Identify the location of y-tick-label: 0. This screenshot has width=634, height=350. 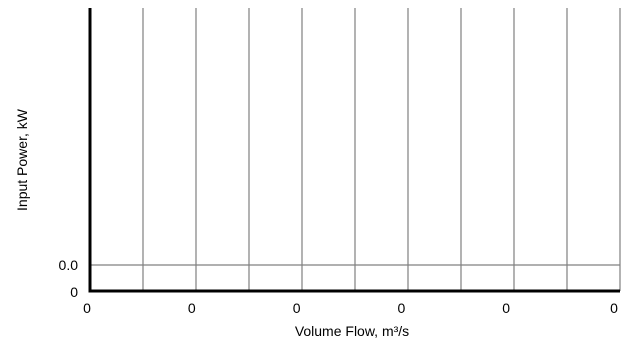
(74, 292).